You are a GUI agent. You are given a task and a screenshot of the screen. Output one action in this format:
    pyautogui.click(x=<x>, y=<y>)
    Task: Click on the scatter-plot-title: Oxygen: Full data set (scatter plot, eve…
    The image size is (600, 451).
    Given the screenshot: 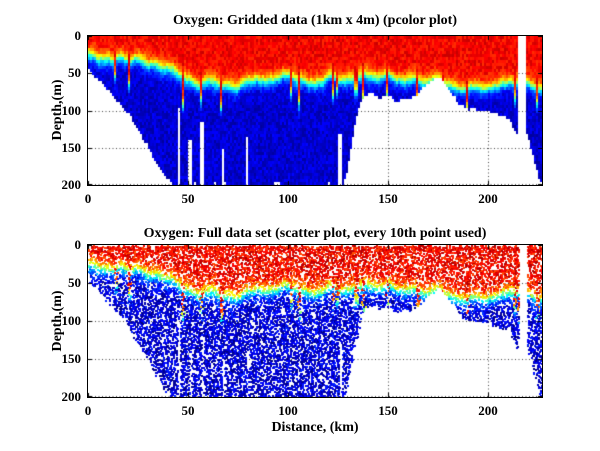 What is the action you would take?
    pyautogui.click(x=315, y=233)
    